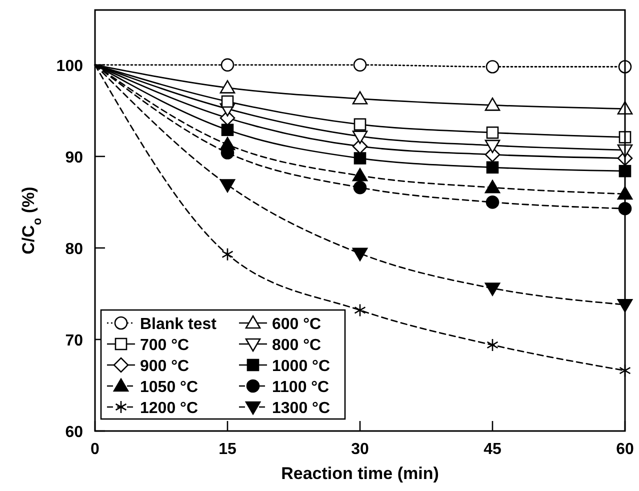 The image size is (639, 491). I want to click on y-tick-label: 70, so click(74, 341).